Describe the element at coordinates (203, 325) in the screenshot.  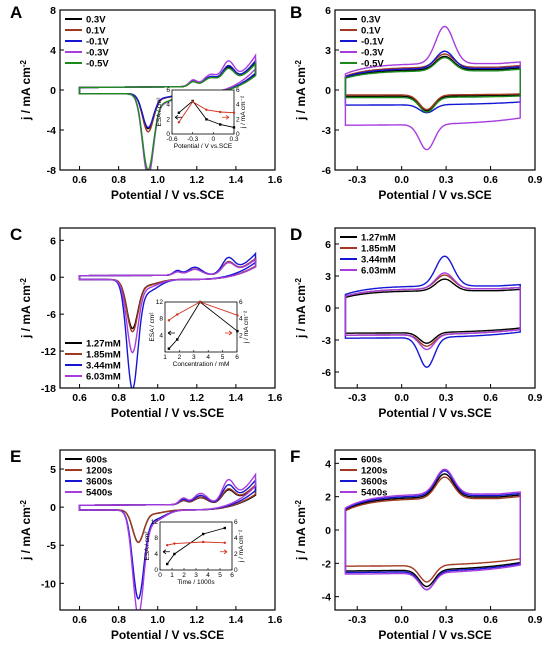
I see `inset-esa-line` at that location.